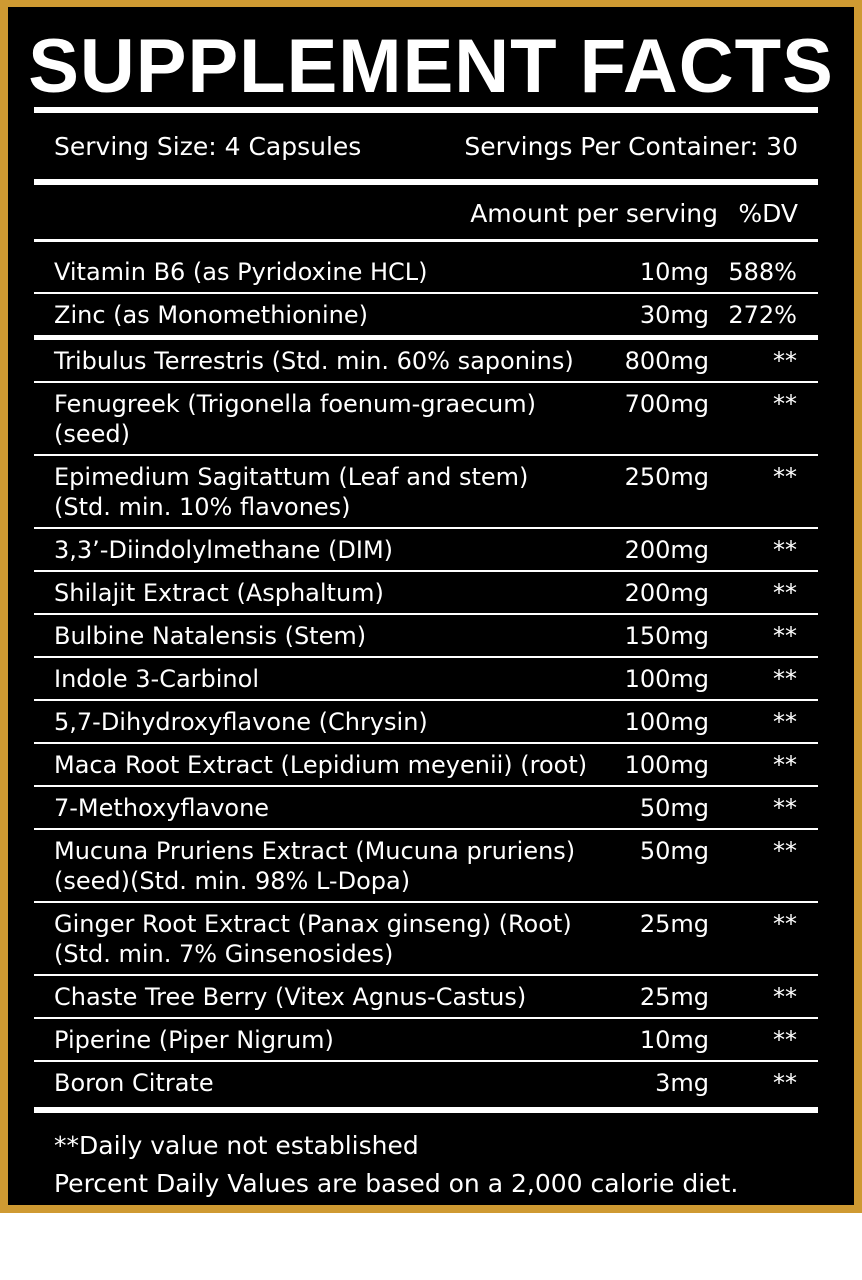 This screenshot has width=862, height=1280. Describe the element at coordinates (211, 315) in the screenshot. I see `ingredient-name: Zinc (as Monomethionine)` at that location.